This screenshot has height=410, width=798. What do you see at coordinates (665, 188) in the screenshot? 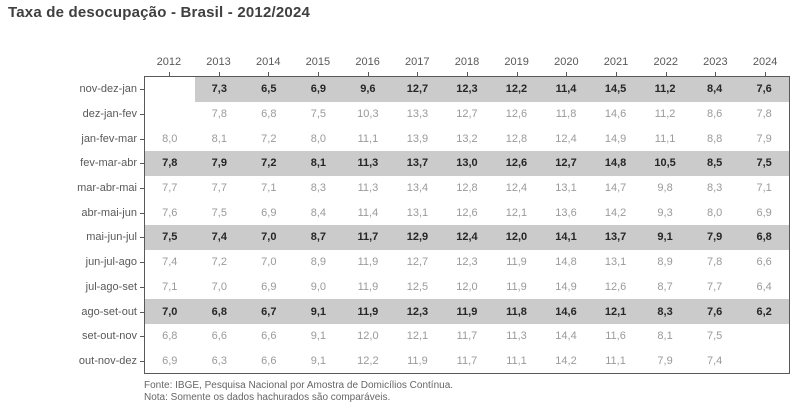
I see `table-cell: 9,8` at bounding box center [665, 188].